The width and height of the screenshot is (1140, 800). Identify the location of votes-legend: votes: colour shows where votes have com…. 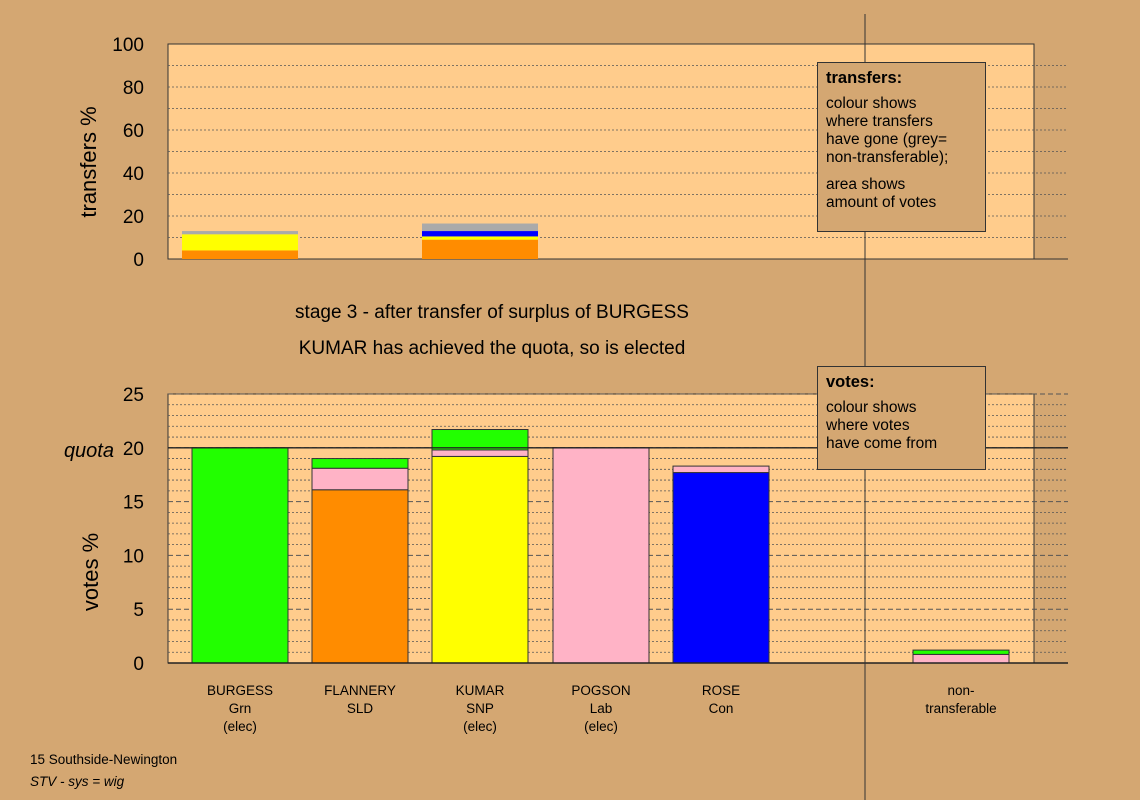
(901, 418).